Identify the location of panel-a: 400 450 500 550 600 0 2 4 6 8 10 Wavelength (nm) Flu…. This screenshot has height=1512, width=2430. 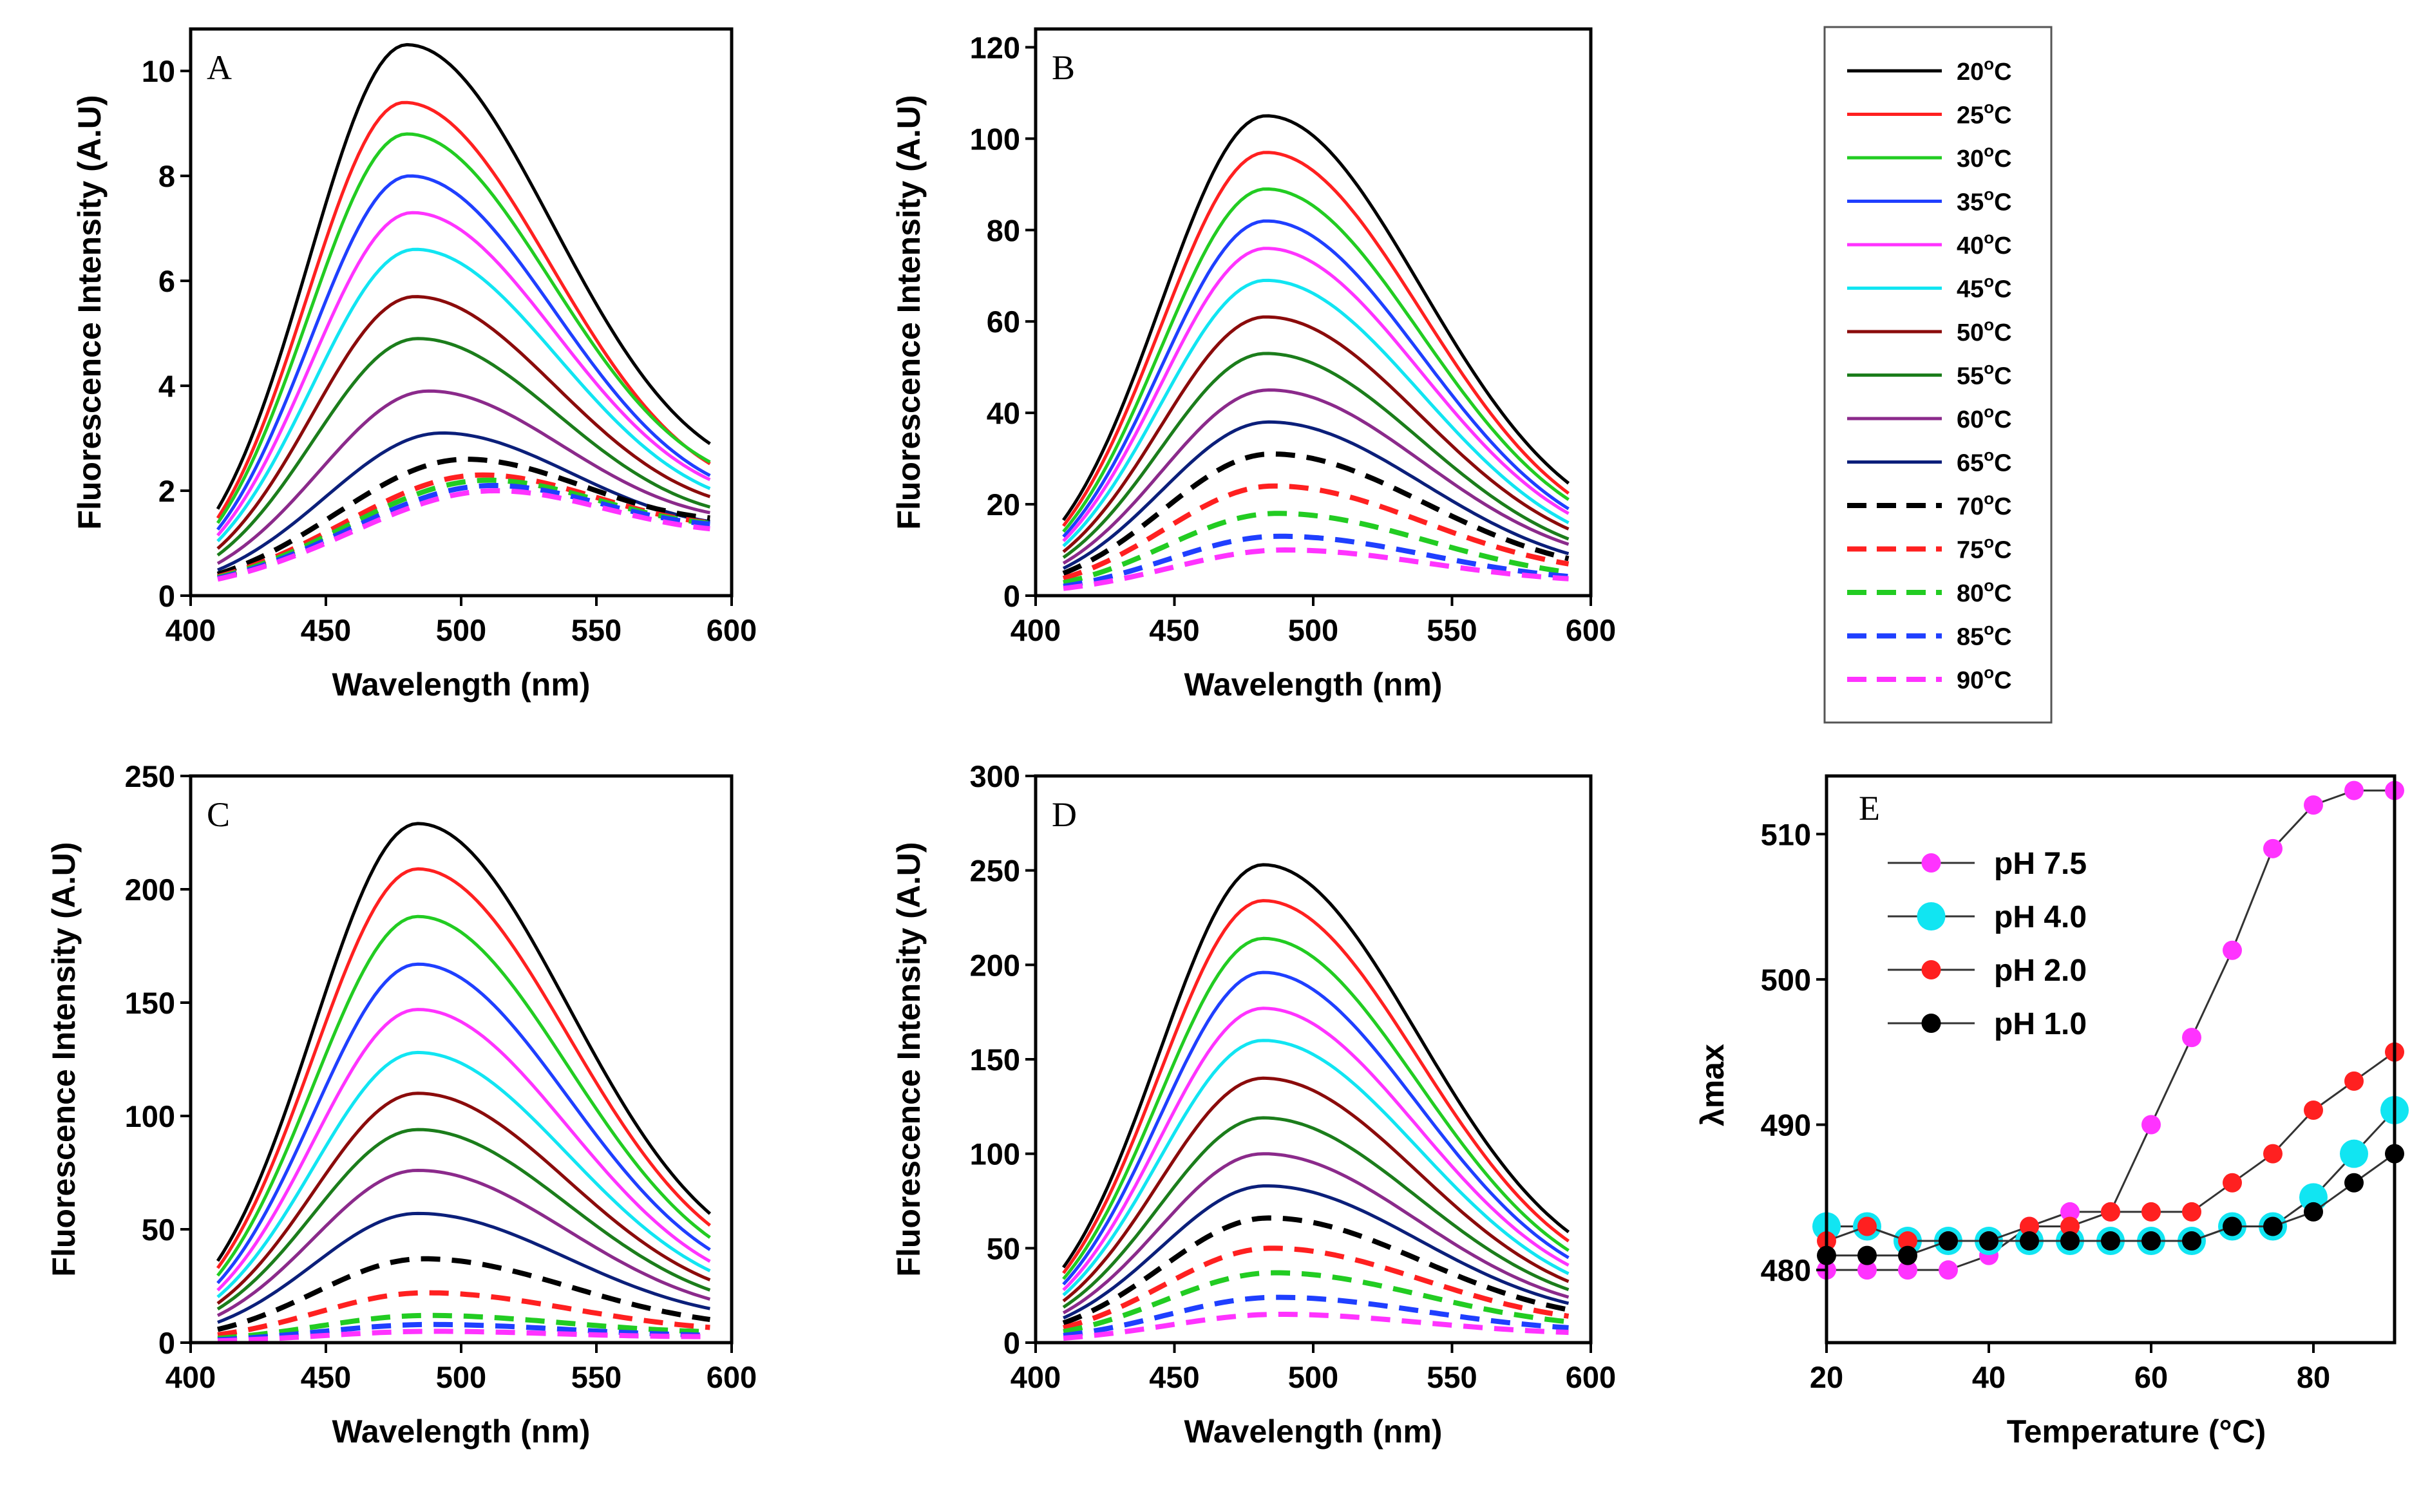
(414, 365).